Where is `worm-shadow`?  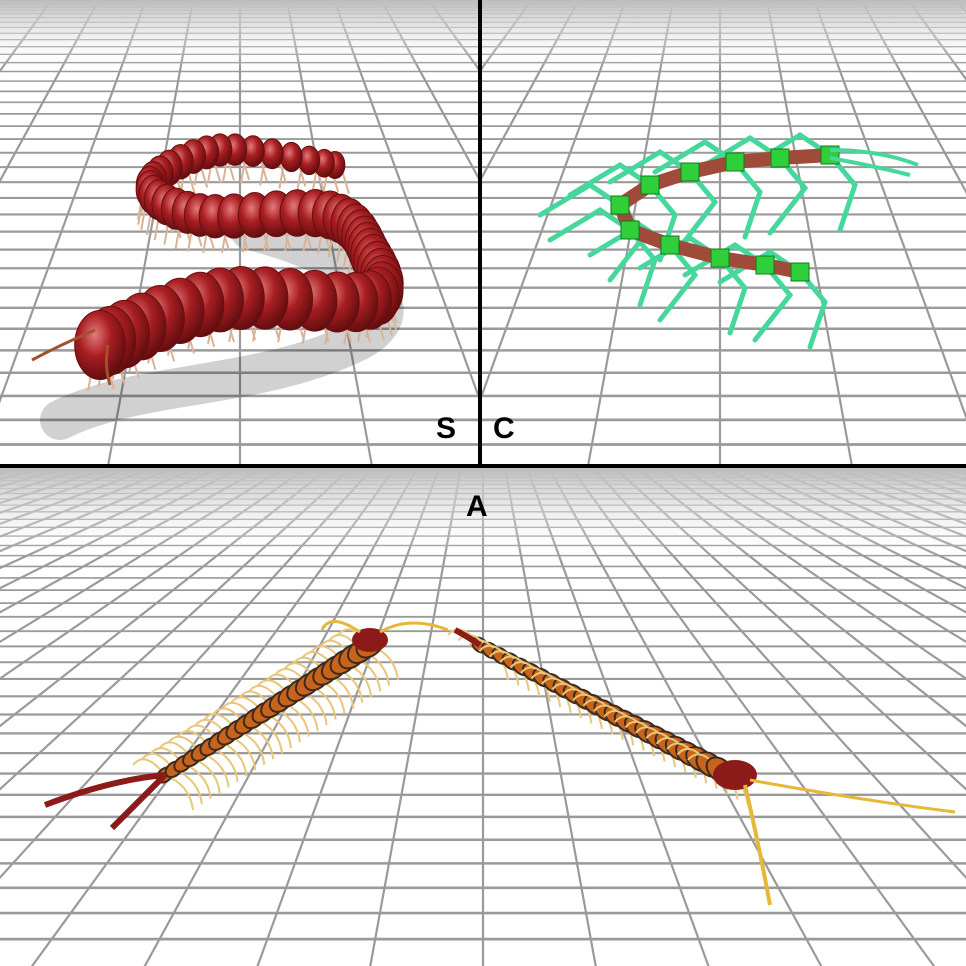 worm-shadow is located at coordinates (222, 325).